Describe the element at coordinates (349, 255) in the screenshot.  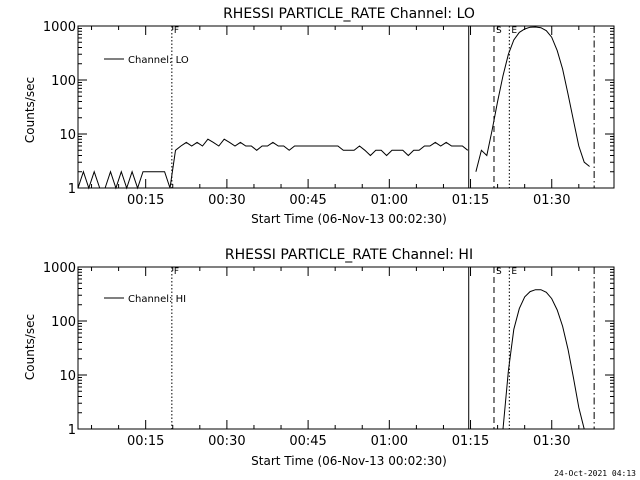
I see `chart-title: RHESSI PARTICLE_RATE Channel: HI` at that location.